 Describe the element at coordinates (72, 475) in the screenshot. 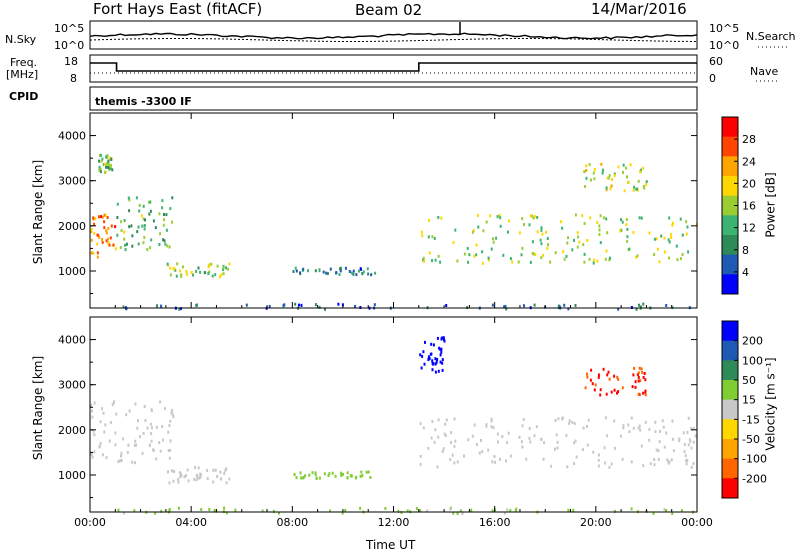

I see `velocity-ytick-label: 1000` at that location.